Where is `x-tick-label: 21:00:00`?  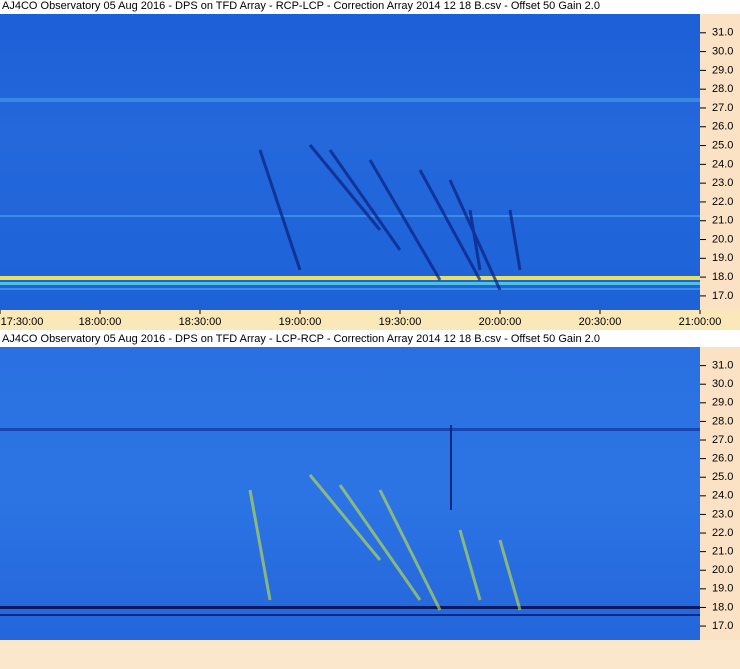
x-tick-label: 21:00:00 is located at coordinates (700, 322).